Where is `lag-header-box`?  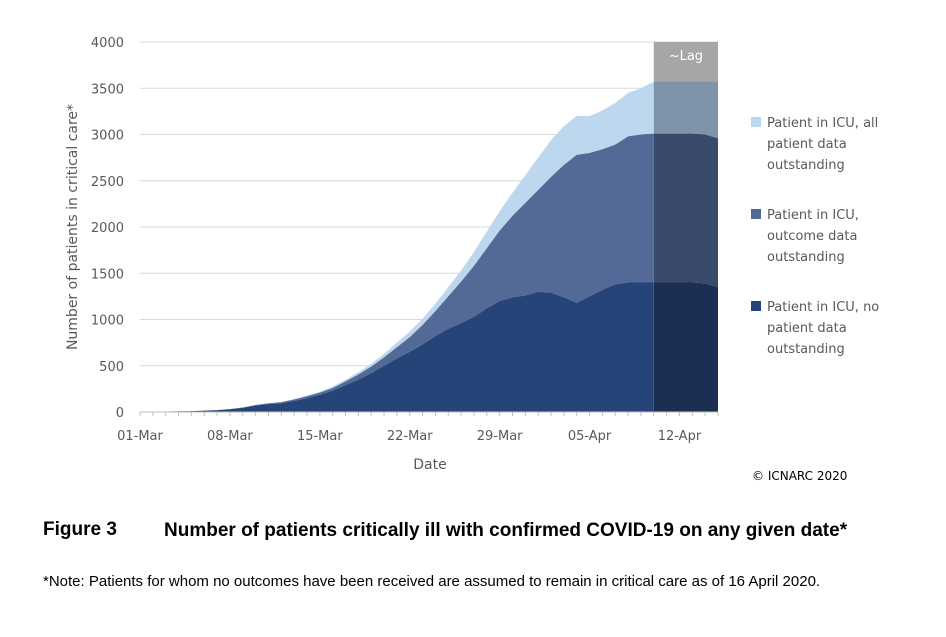
lag-header-box is located at coordinates (685, 62).